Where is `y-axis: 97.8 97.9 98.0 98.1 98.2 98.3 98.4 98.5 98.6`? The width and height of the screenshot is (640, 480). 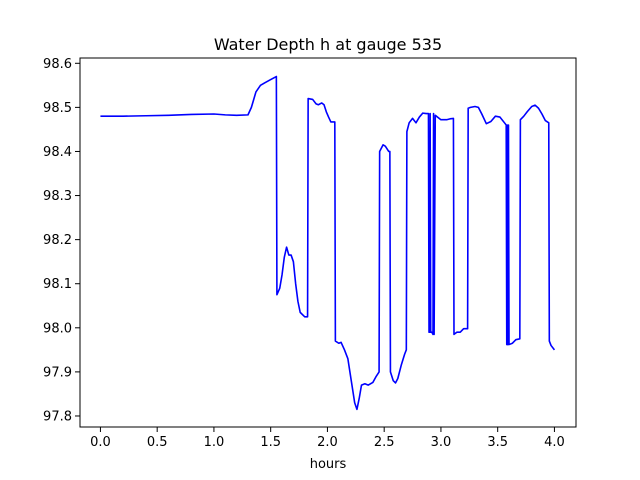 y-axis: 97.8 97.9 98.0 98.1 98.2 98.3 98.4 98.5 98.6 is located at coordinates (61, 240).